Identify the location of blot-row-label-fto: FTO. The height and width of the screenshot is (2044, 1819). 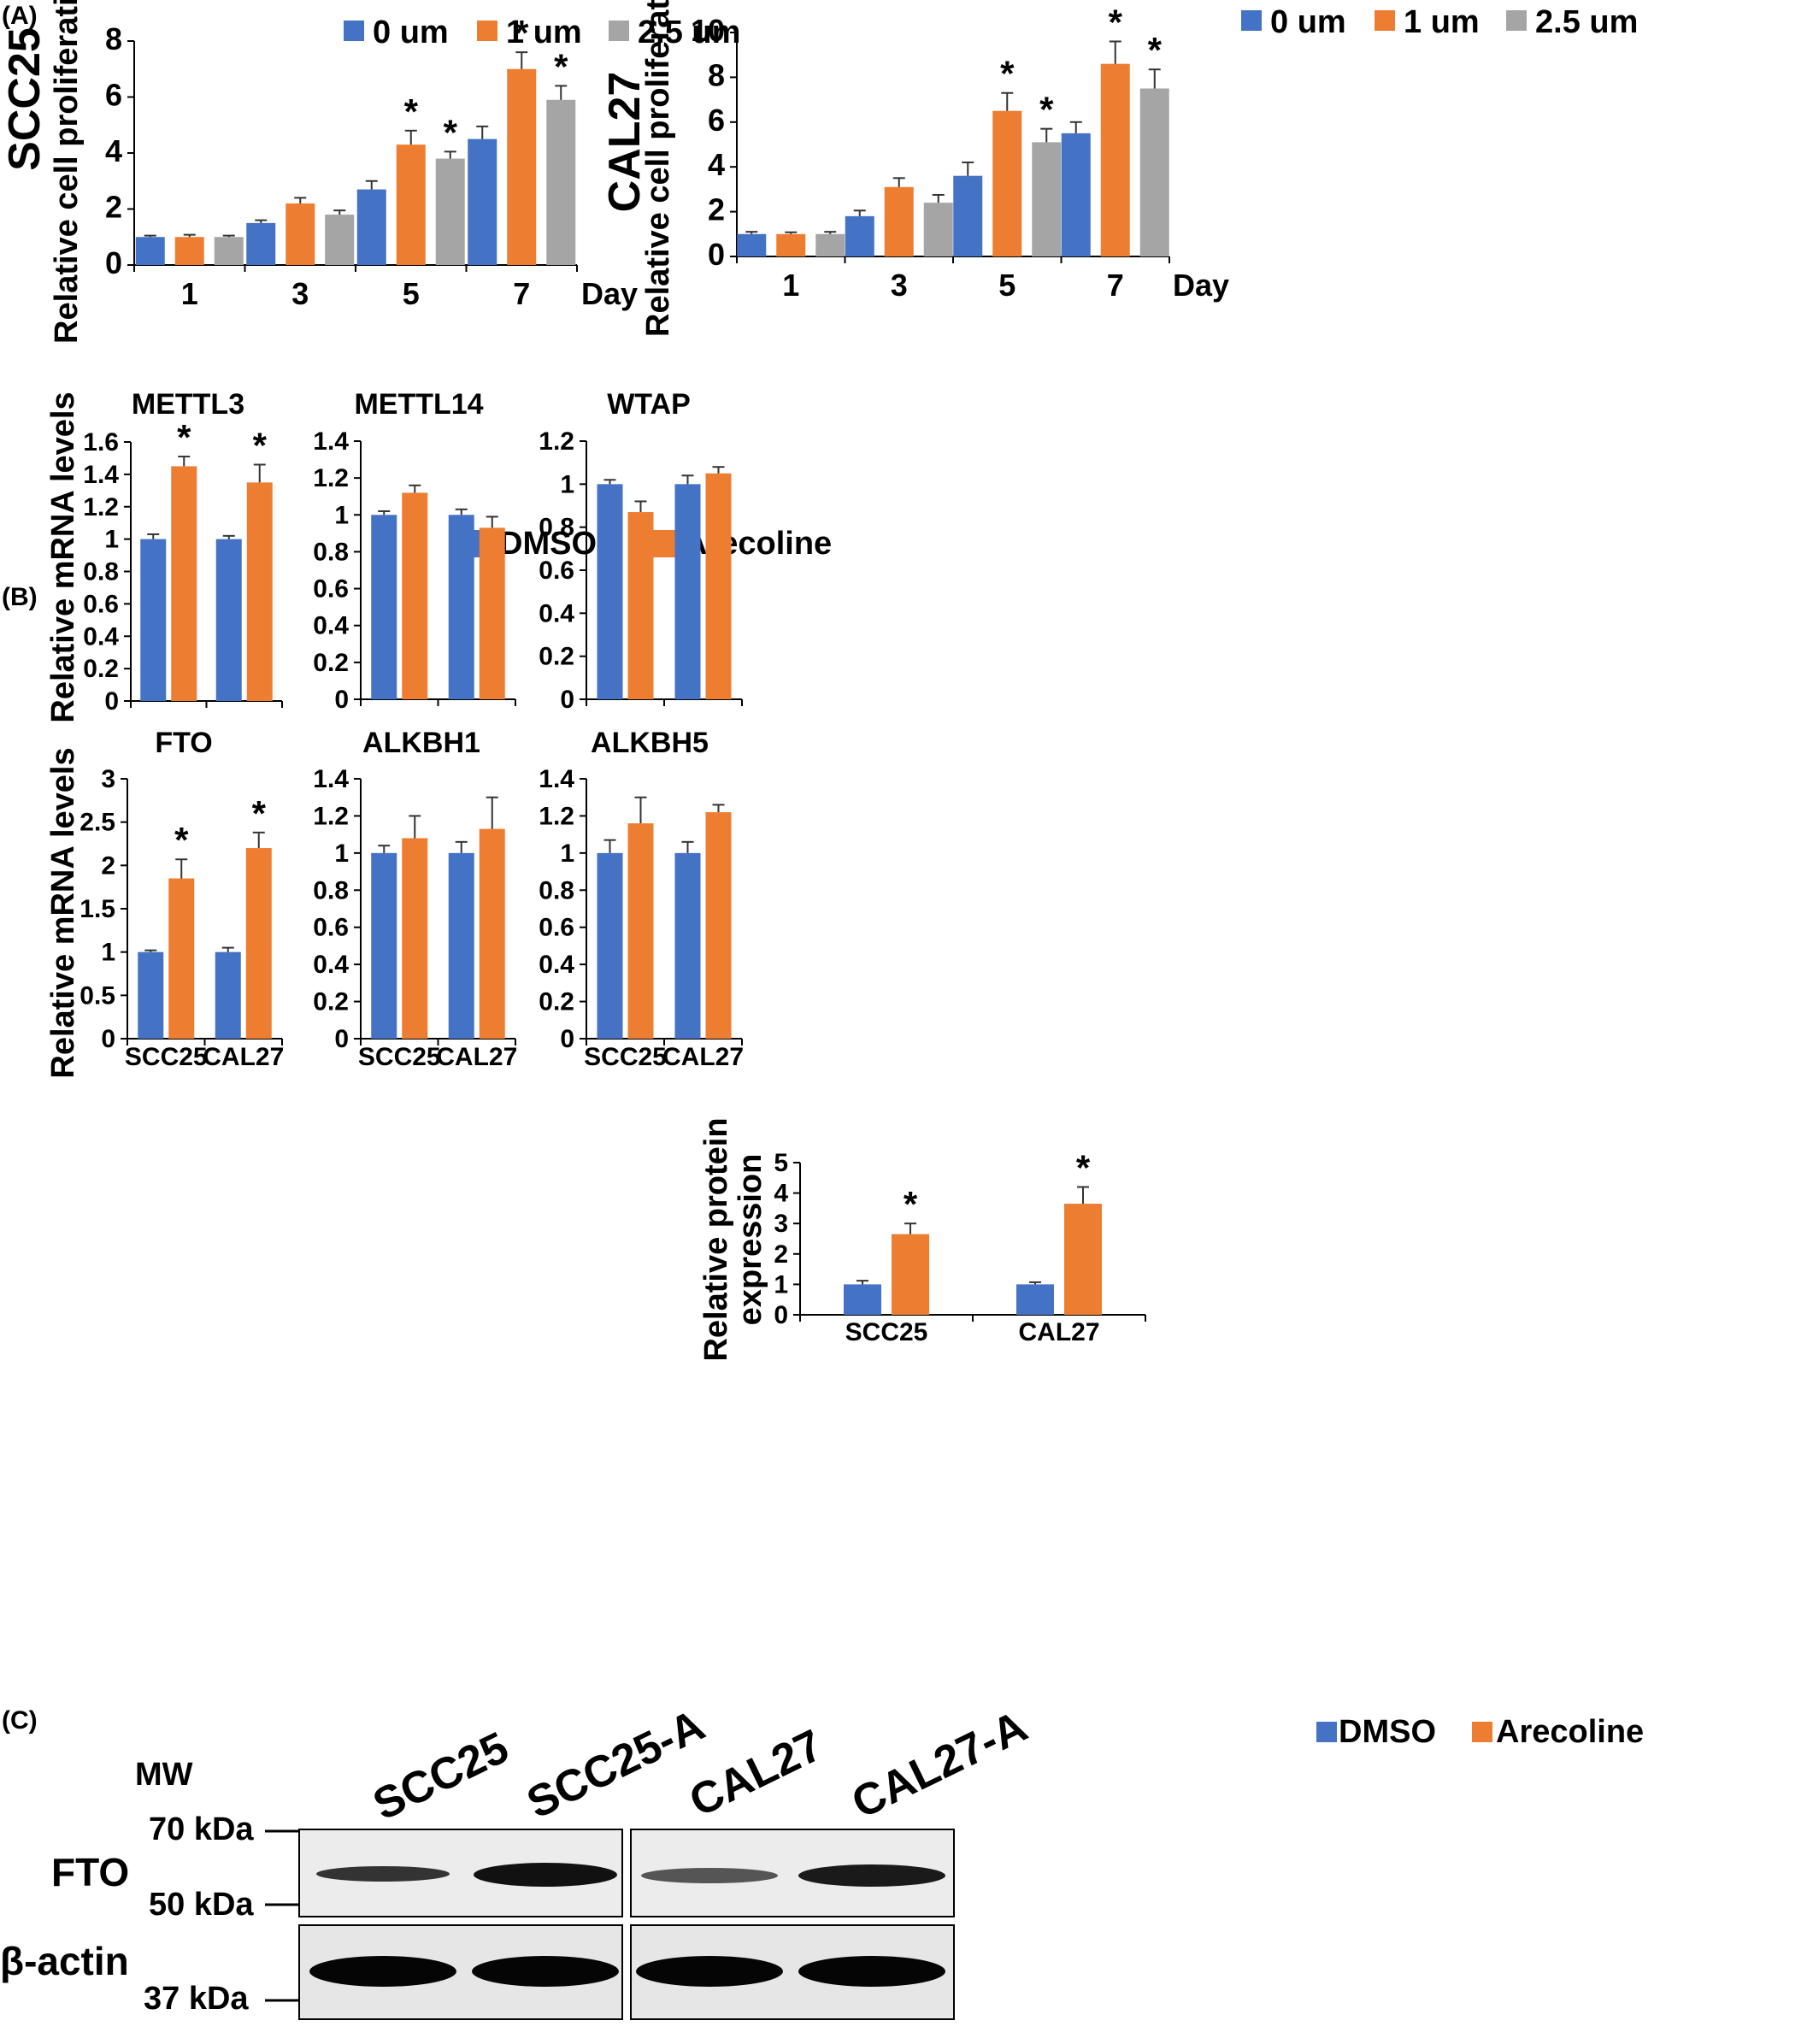
(90, 1872).